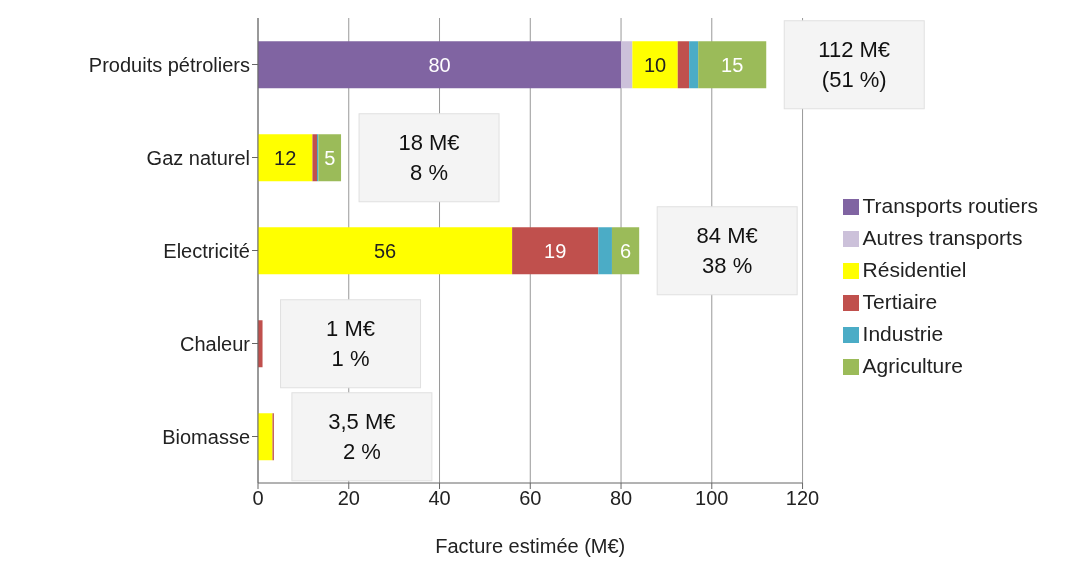 The width and height of the screenshot is (1072, 571). What do you see at coordinates (732, 64) in the screenshot?
I see `data-label: 15` at bounding box center [732, 64].